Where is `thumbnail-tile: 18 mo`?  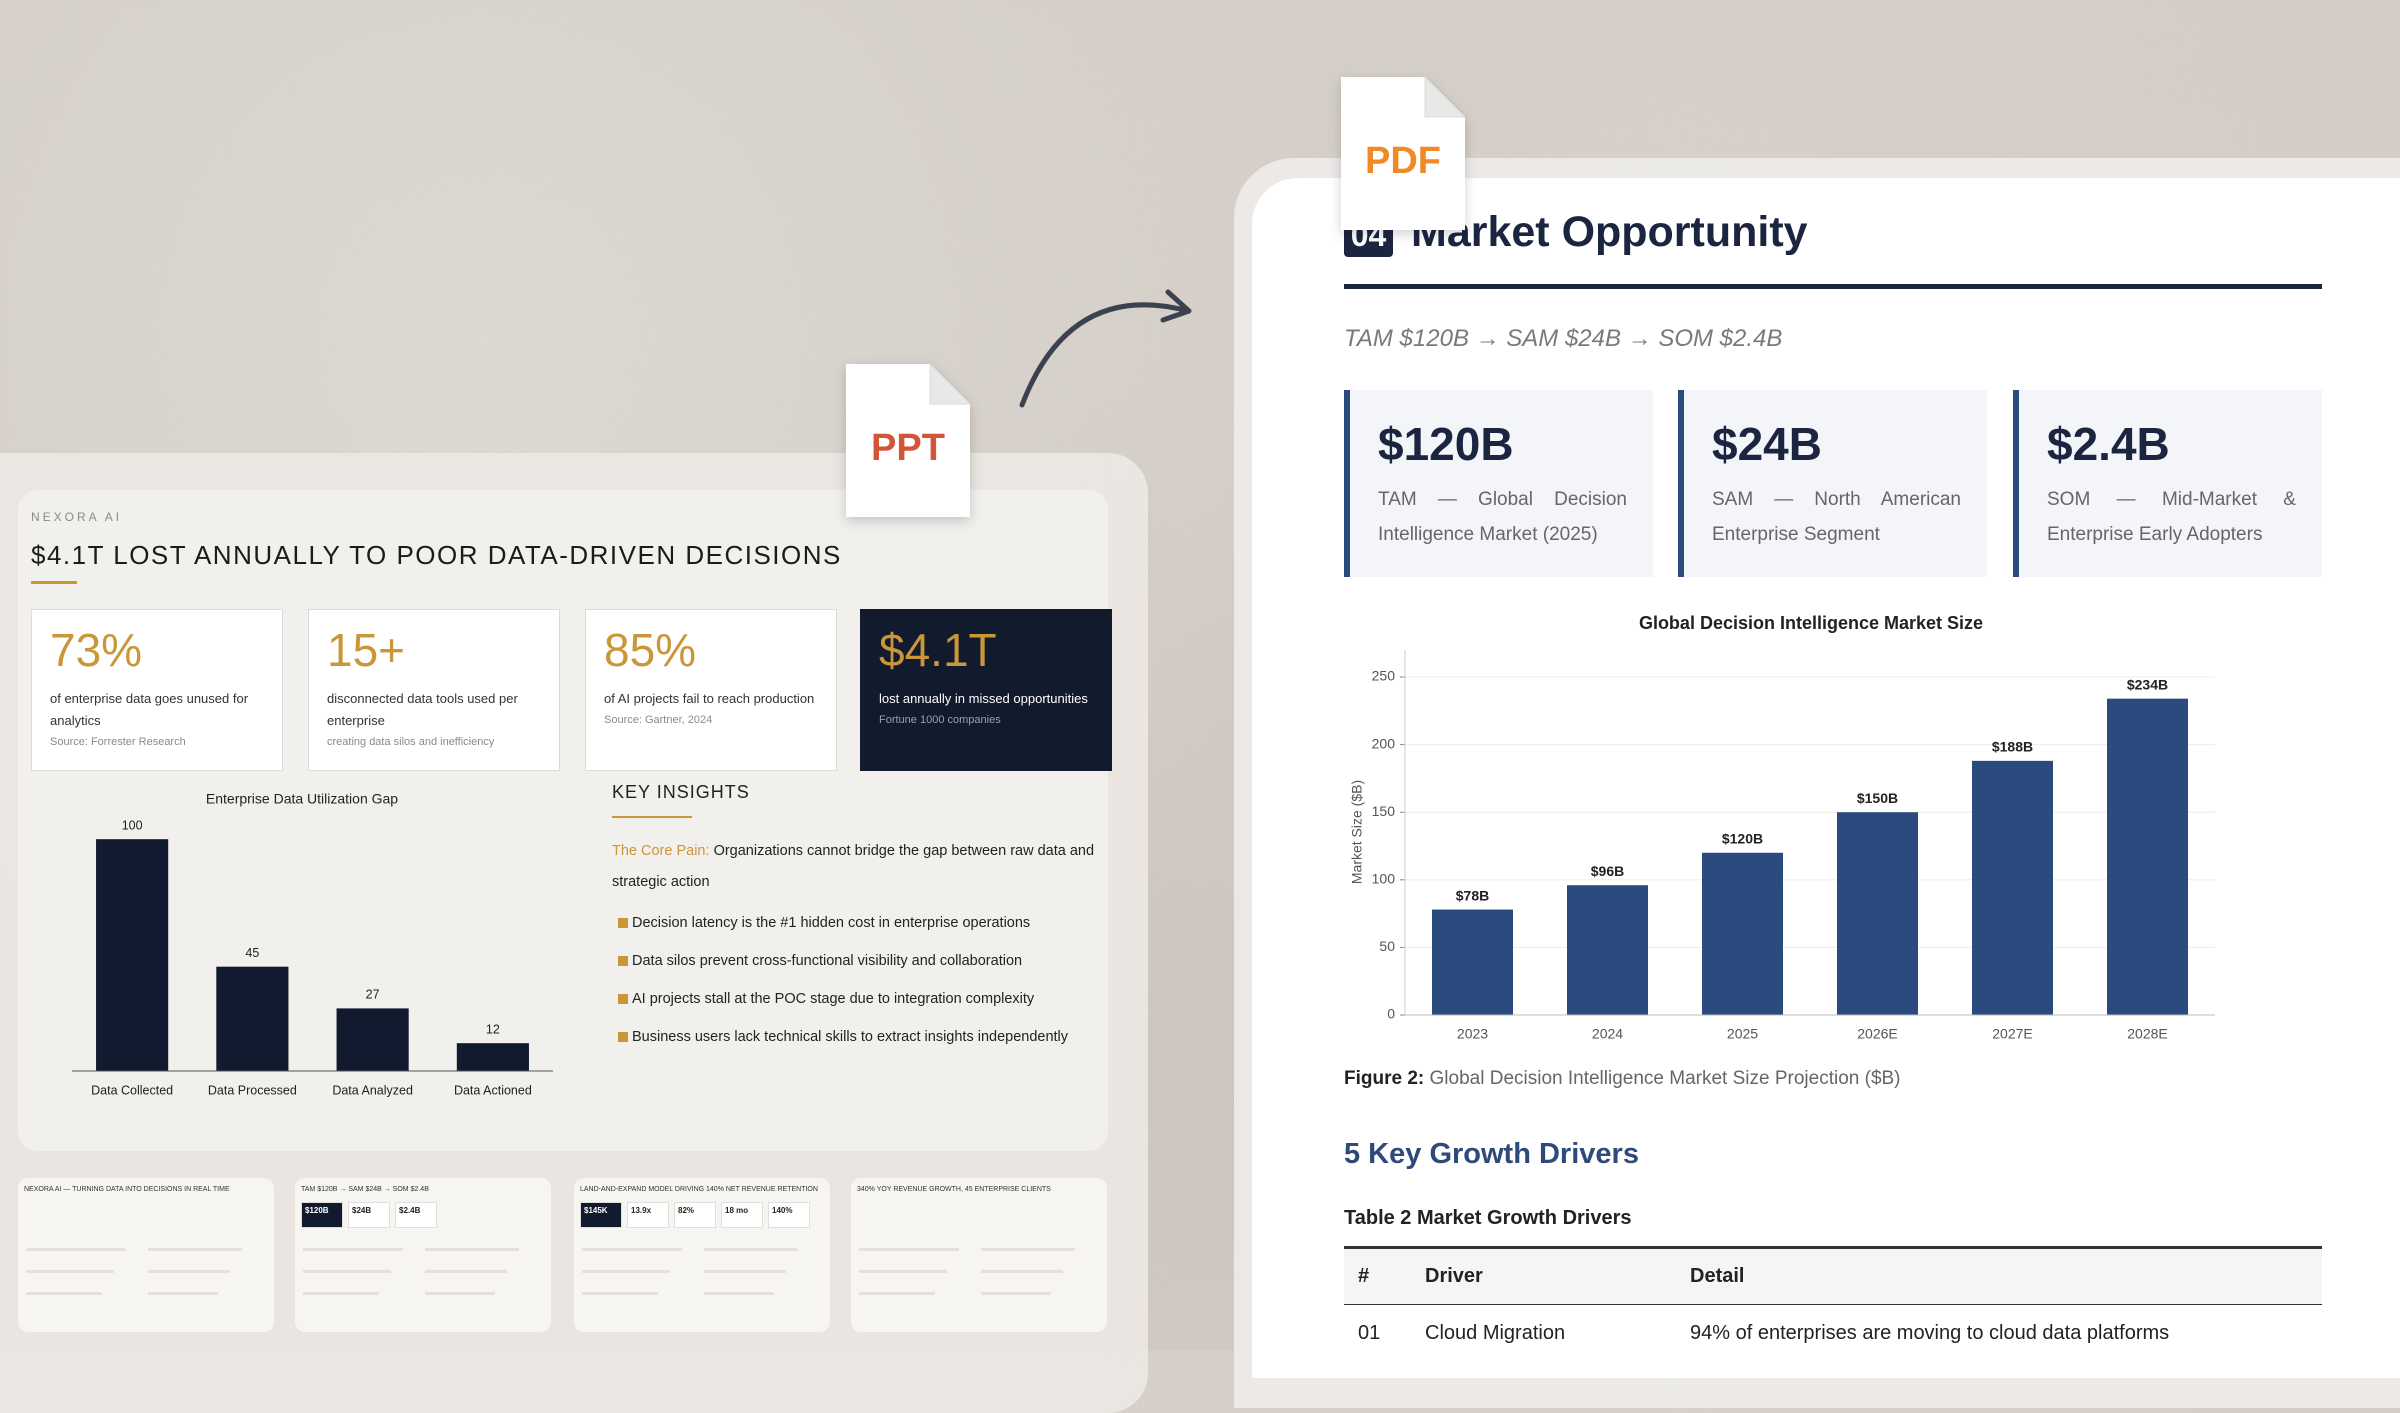
thumbnail-tile: 18 mo is located at coordinates (742, 1215).